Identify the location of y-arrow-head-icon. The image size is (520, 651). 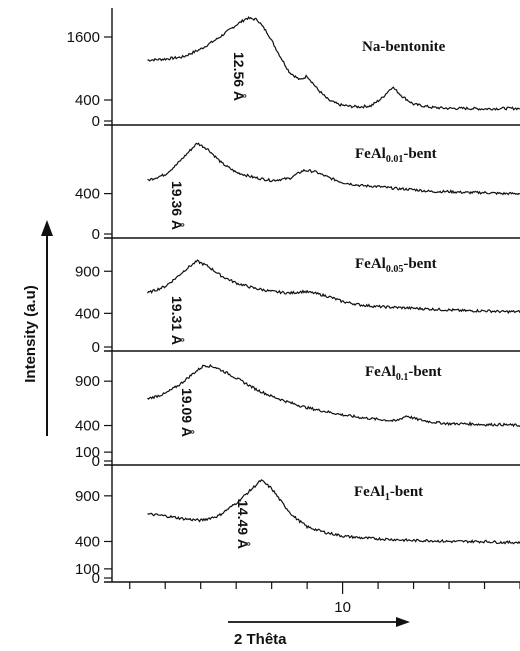
(47, 228).